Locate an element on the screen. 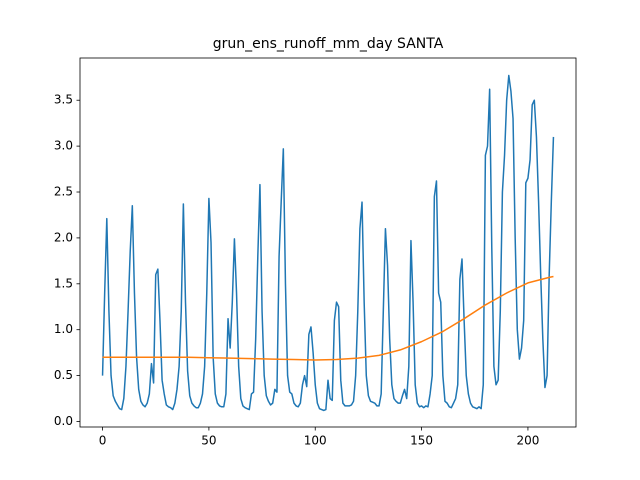 This screenshot has width=640, height=480. y-tick-label: 3.0 is located at coordinates (63, 146).